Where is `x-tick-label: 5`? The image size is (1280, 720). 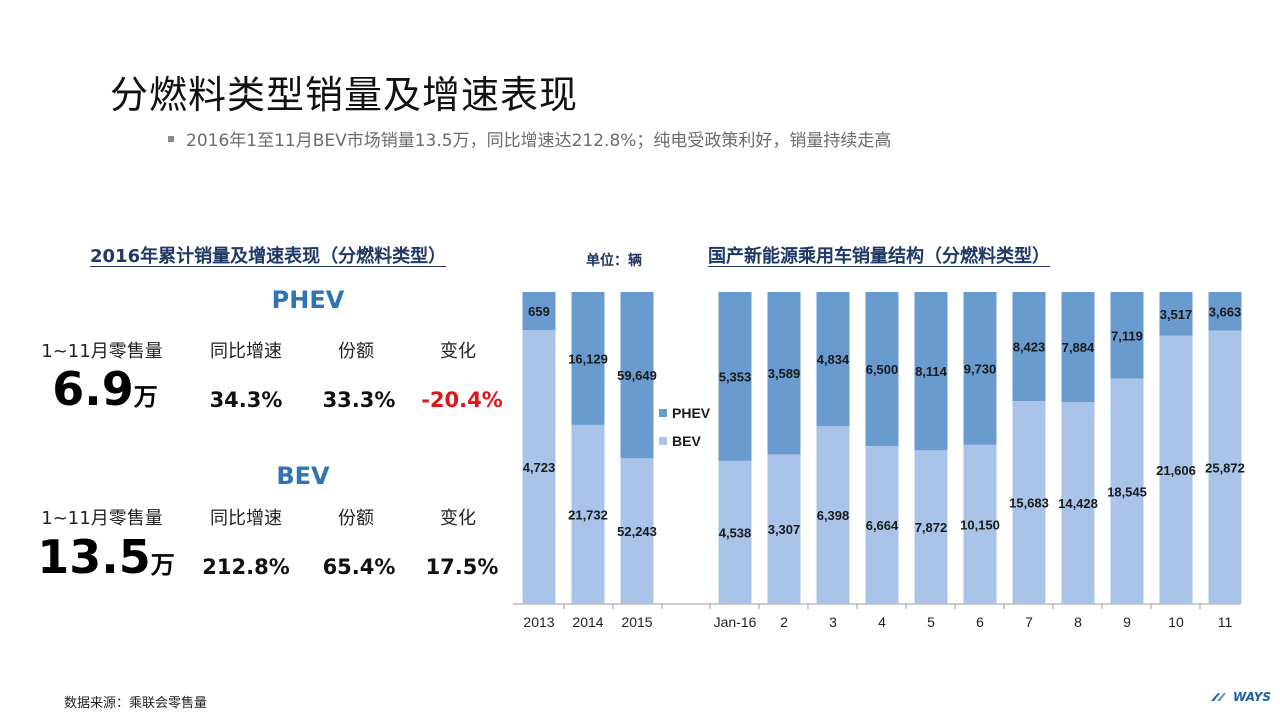 x-tick-label: 5 is located at coordinates (931, 622).